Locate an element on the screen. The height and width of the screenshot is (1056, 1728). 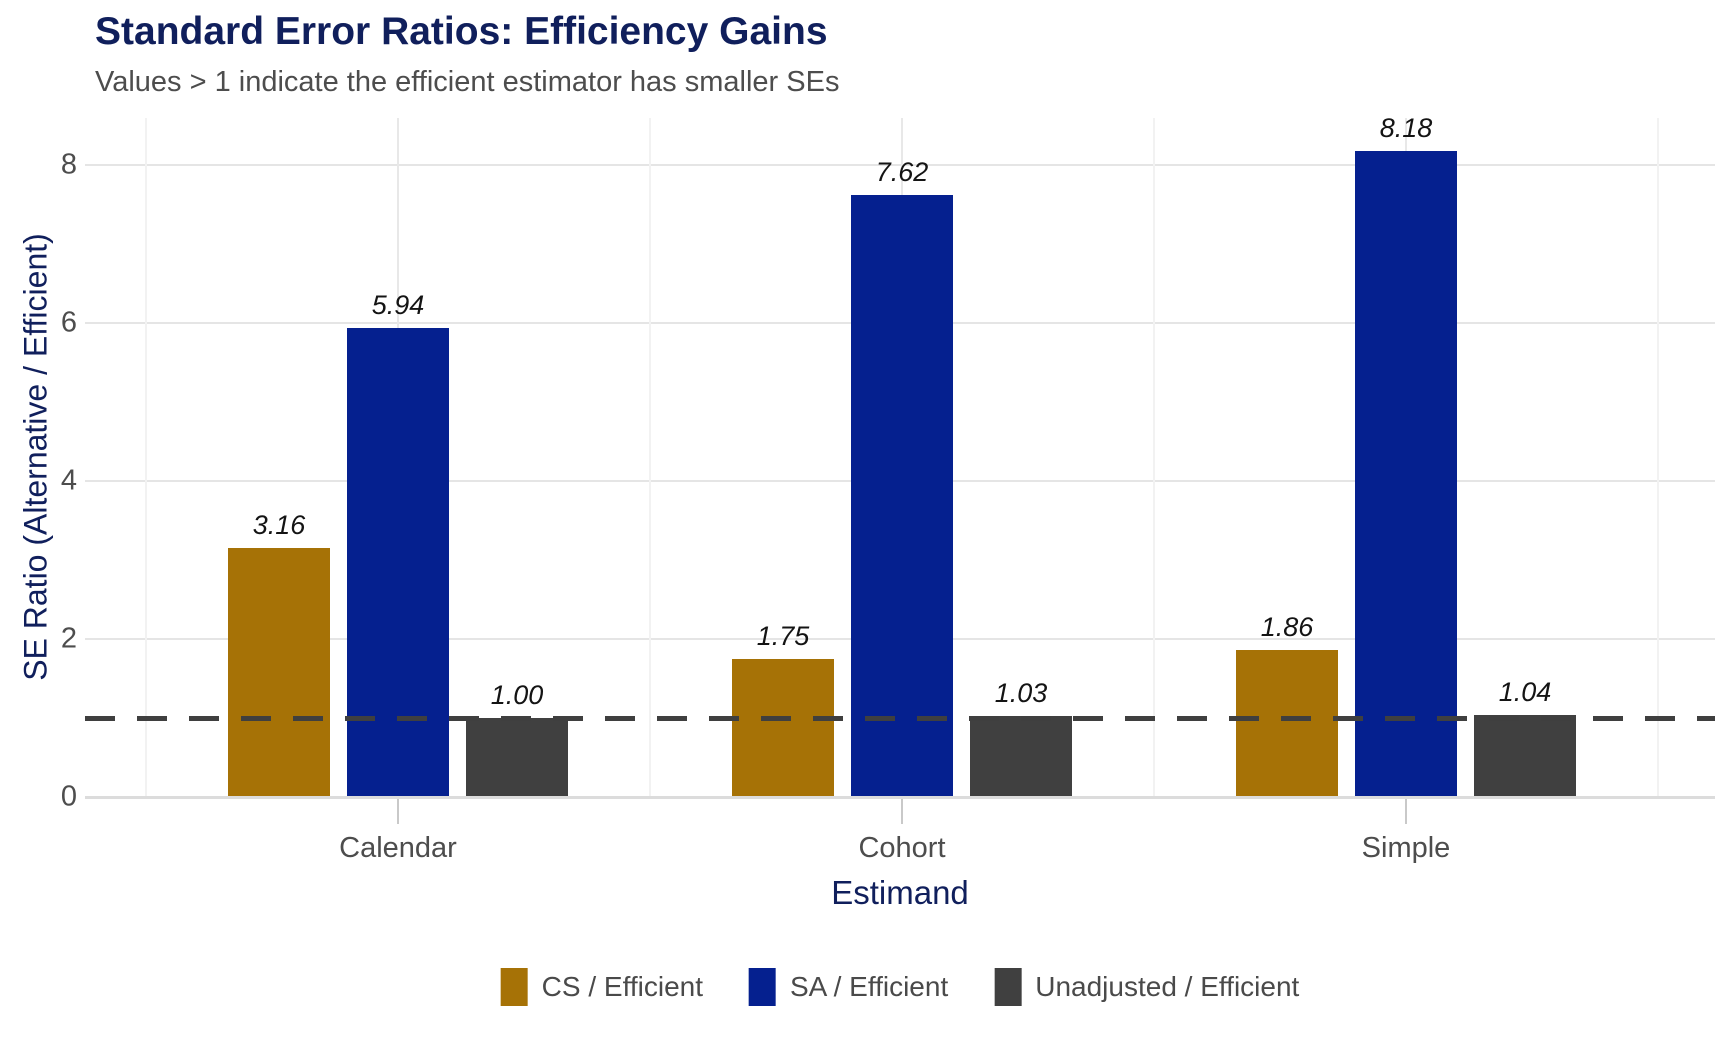
bar-calendar-cs is located at coordinates (279, 672).